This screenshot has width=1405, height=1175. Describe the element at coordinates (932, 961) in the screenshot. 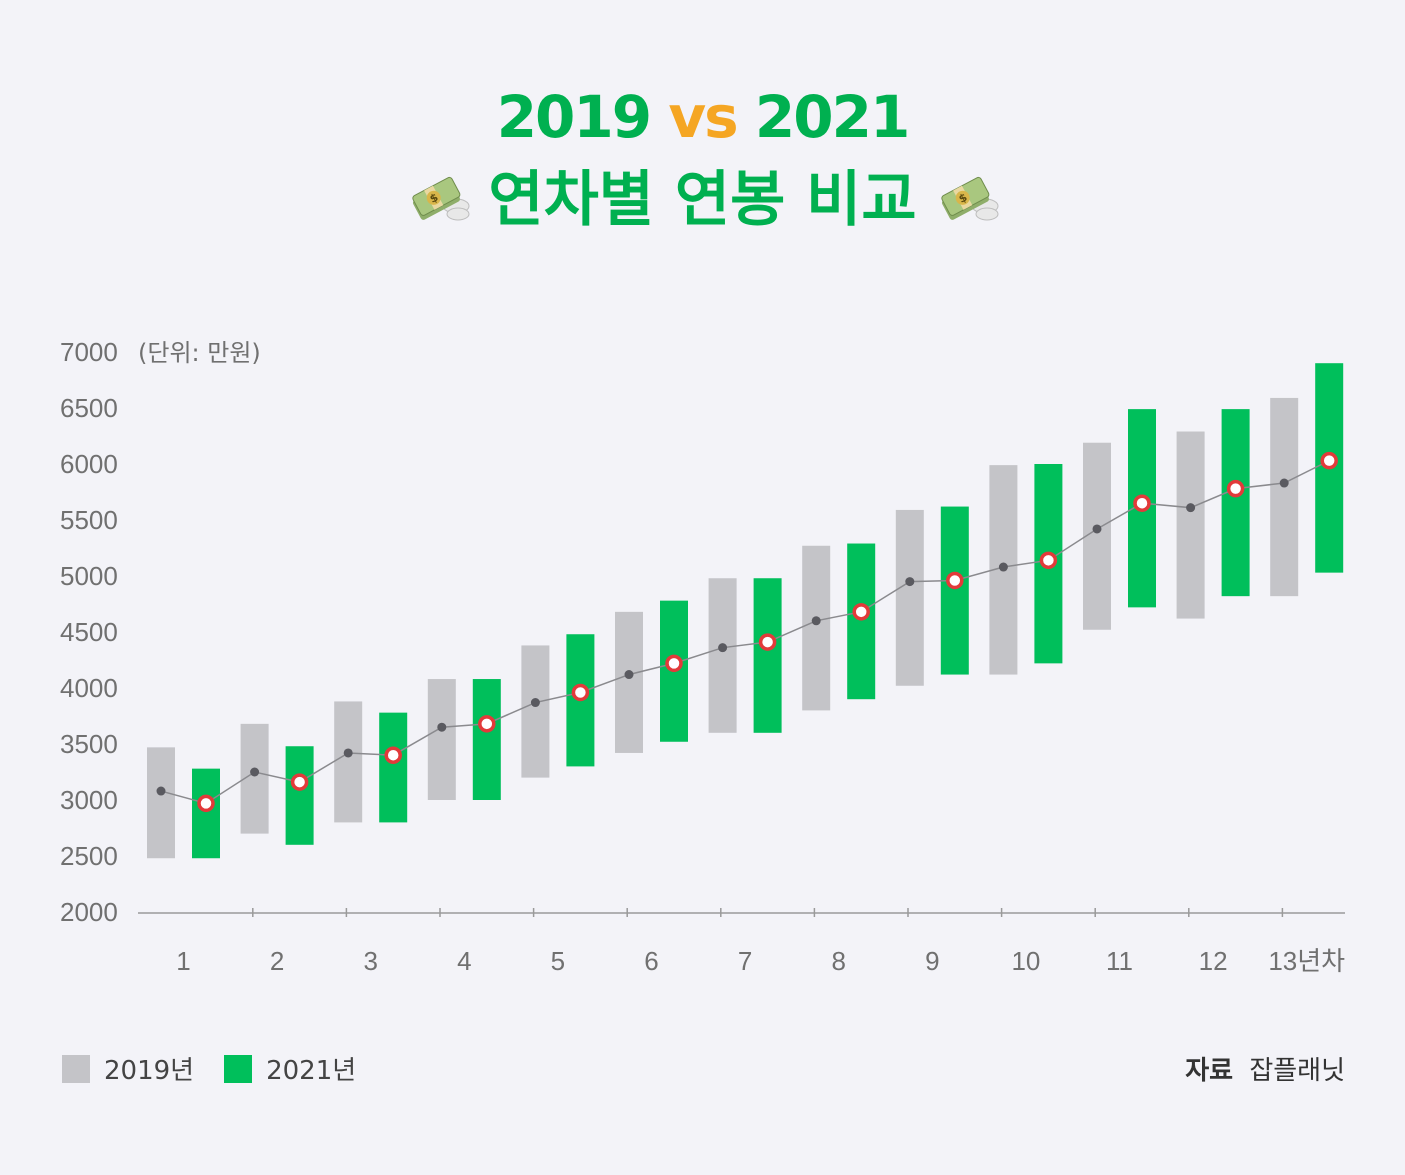

I see `x-tick-label: 9` at that location.